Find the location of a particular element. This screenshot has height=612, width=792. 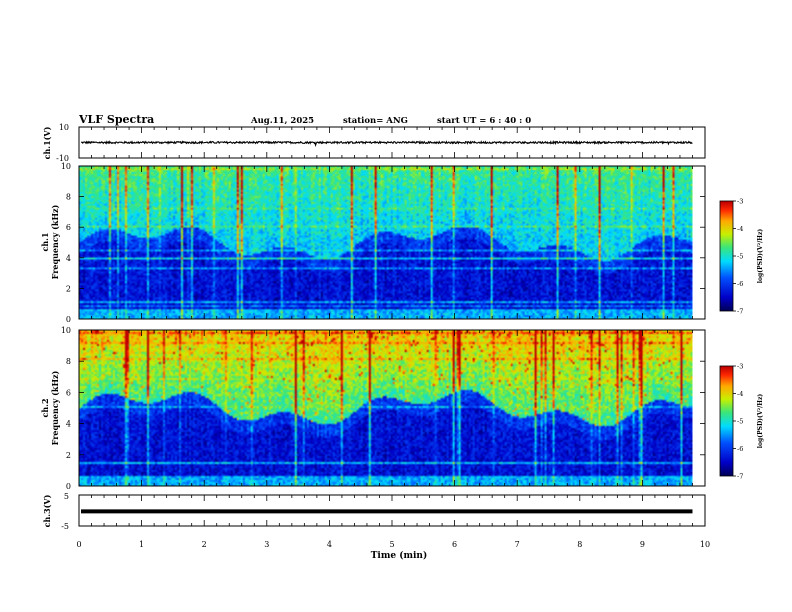

ch1-spec-ylabel: Frequency (kHz) is located at coordinates (55, 241).